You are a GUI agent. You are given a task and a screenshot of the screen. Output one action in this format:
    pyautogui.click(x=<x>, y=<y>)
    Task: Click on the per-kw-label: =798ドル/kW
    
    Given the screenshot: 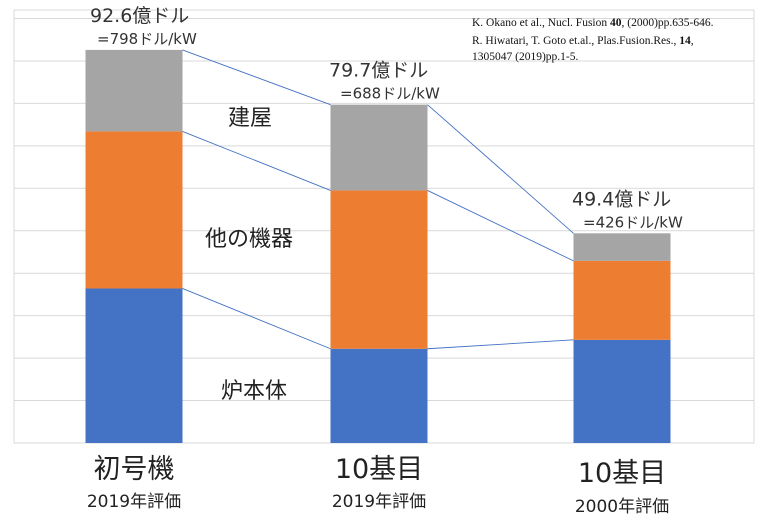 What is the action you would take?
    pyautogui.click(x=147, y=39)
    